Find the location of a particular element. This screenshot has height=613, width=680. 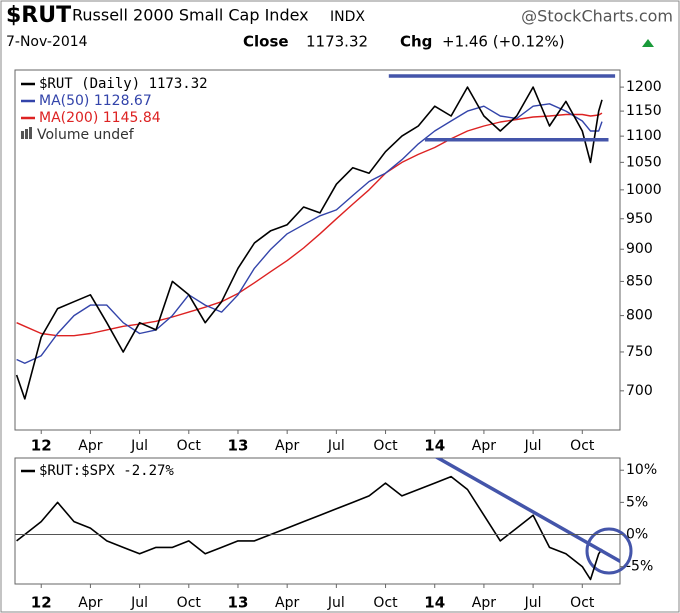

date: 7-Nov-2014 is located at coordinates (47, 42).